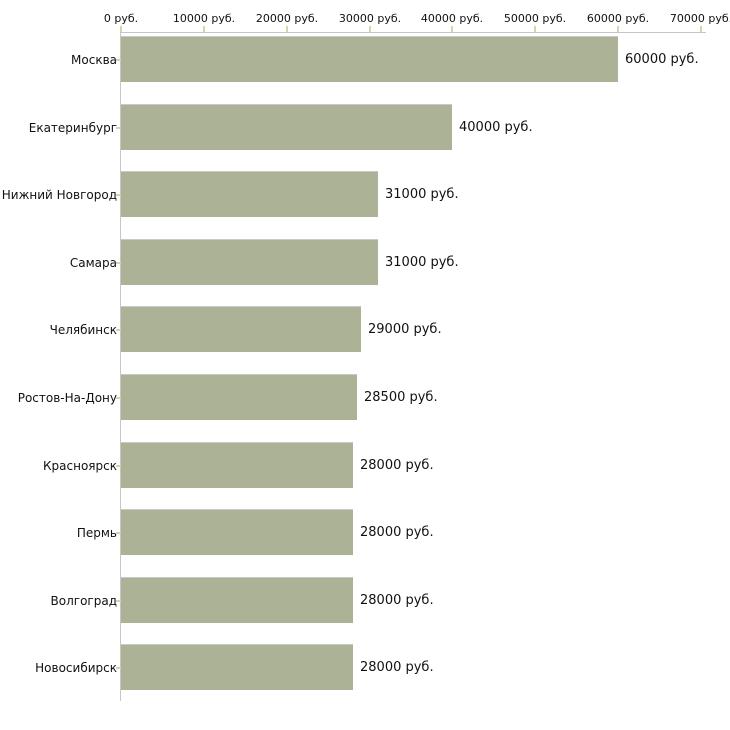 The height and width of the screenshot is (730, 730). Describe the element at coordinates (80, 466) in the screenshot. I see `category-label: Красноярск` at that location.